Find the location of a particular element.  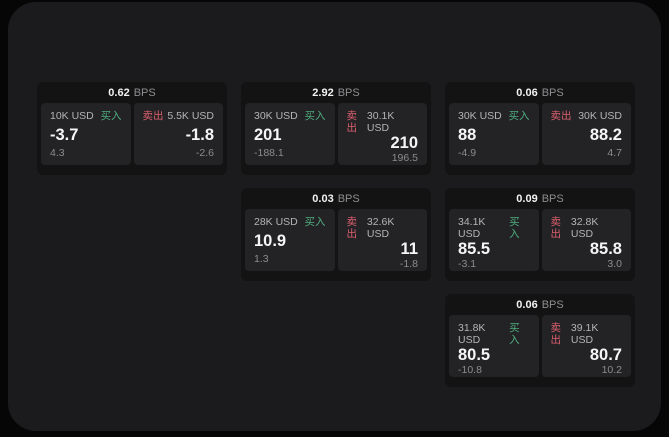

buy-tile-header: 34.1K USD 买入 is located at coordinates (494, 228).